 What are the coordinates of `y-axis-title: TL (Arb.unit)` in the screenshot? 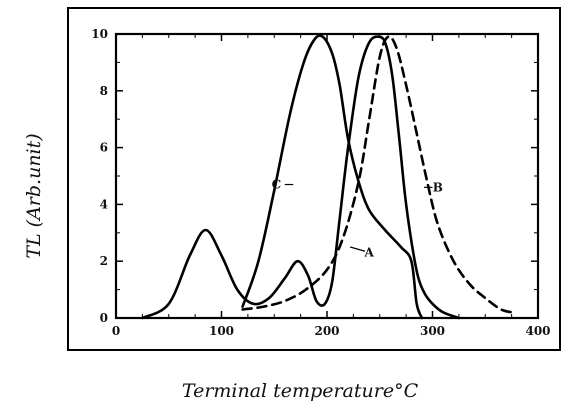 It's located at (34, 195).